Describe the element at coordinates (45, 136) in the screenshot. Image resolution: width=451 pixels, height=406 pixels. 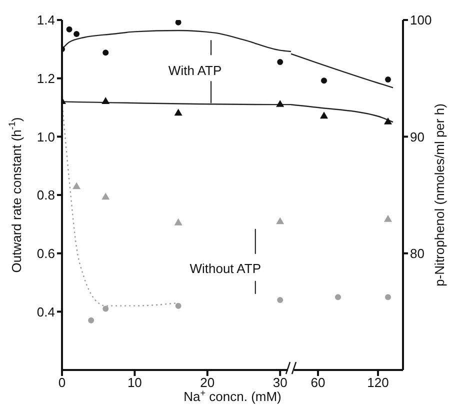
I see `y-tick-label: 1.0` at that location.